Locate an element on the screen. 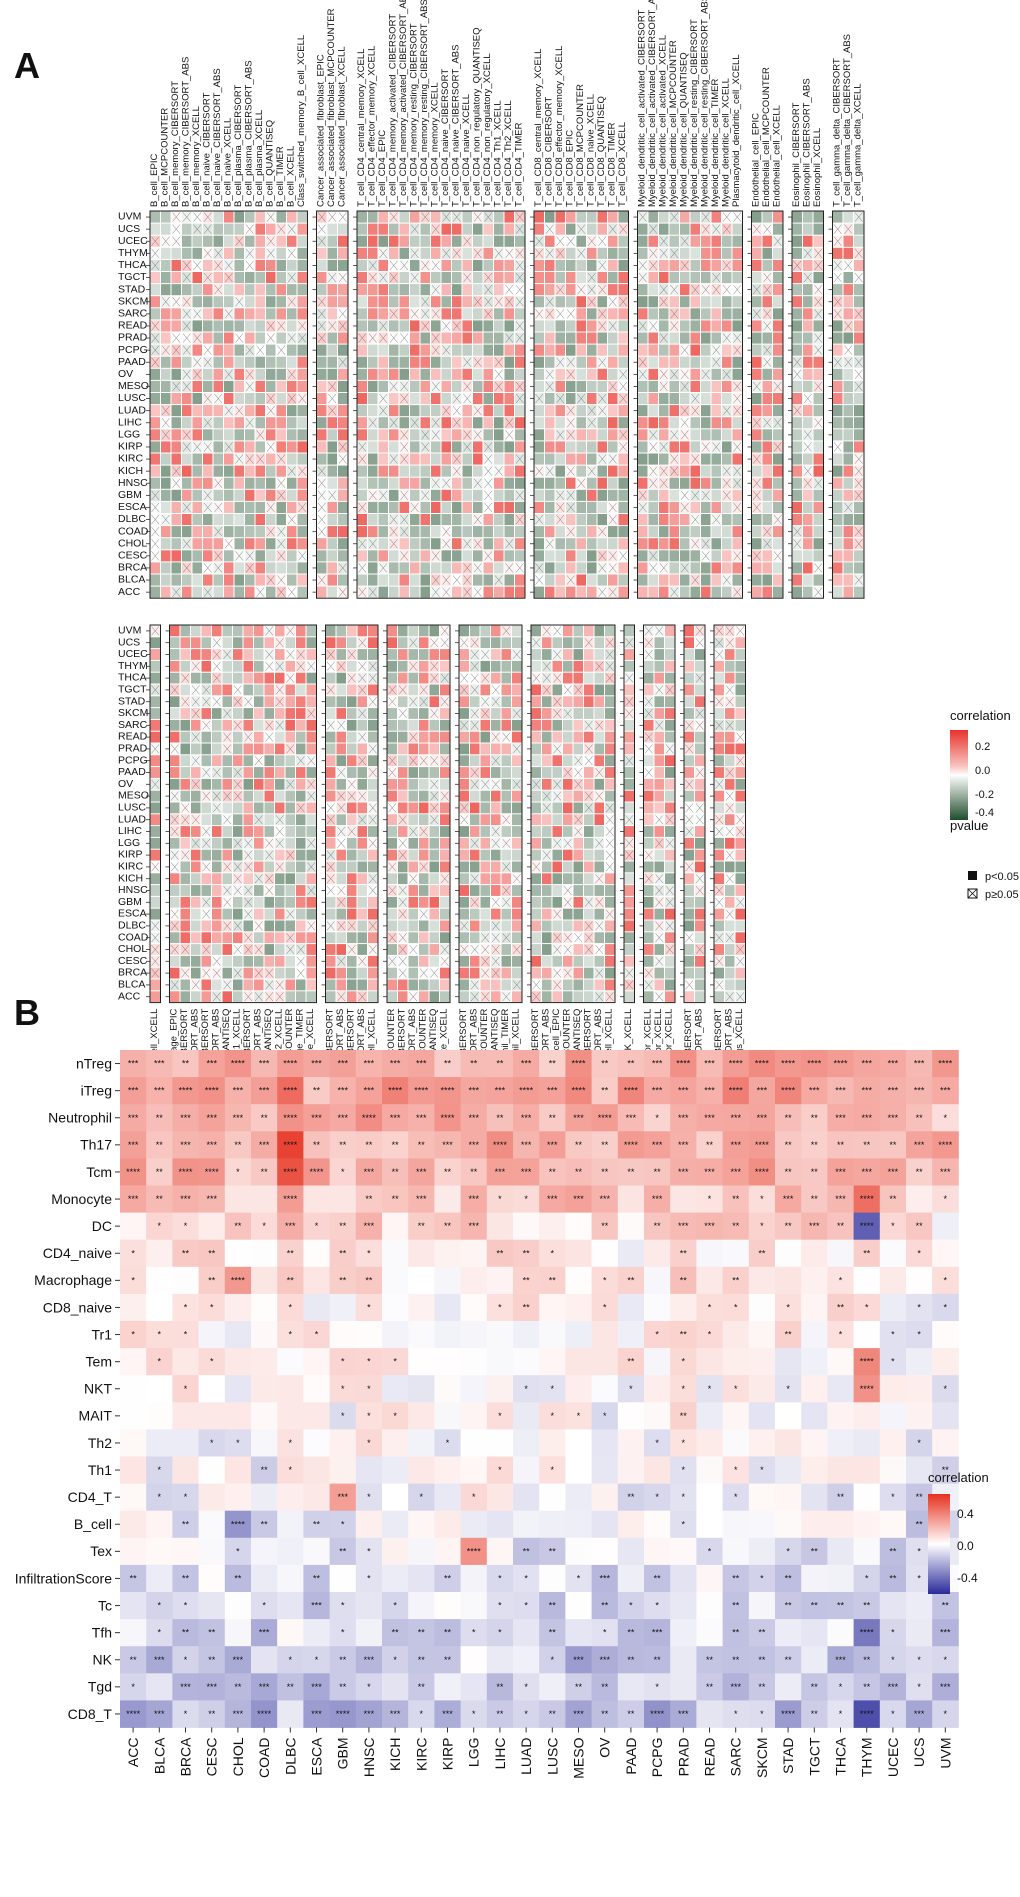 This screenshot has width=1020, height=1897. row-label-0: SARC is located at coordinates (133, 314).